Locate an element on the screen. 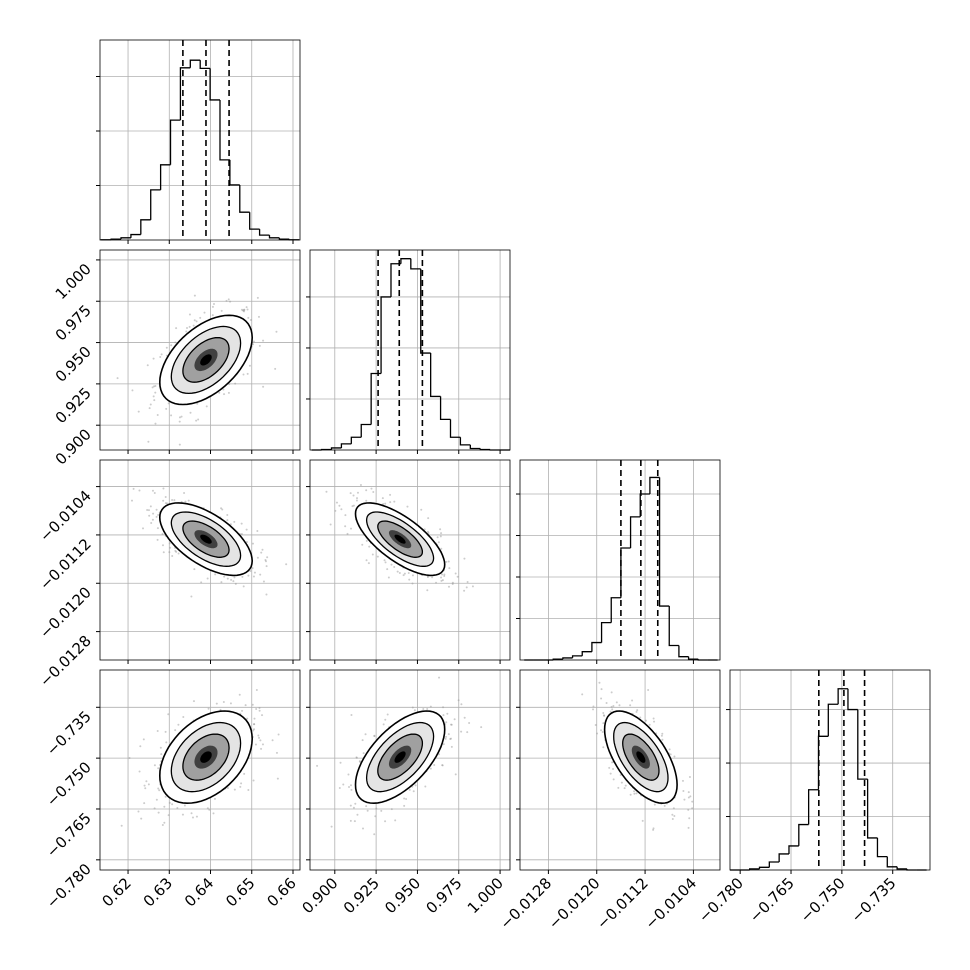  x-tick-label: 0.64 is located at coordinates (199, 892).